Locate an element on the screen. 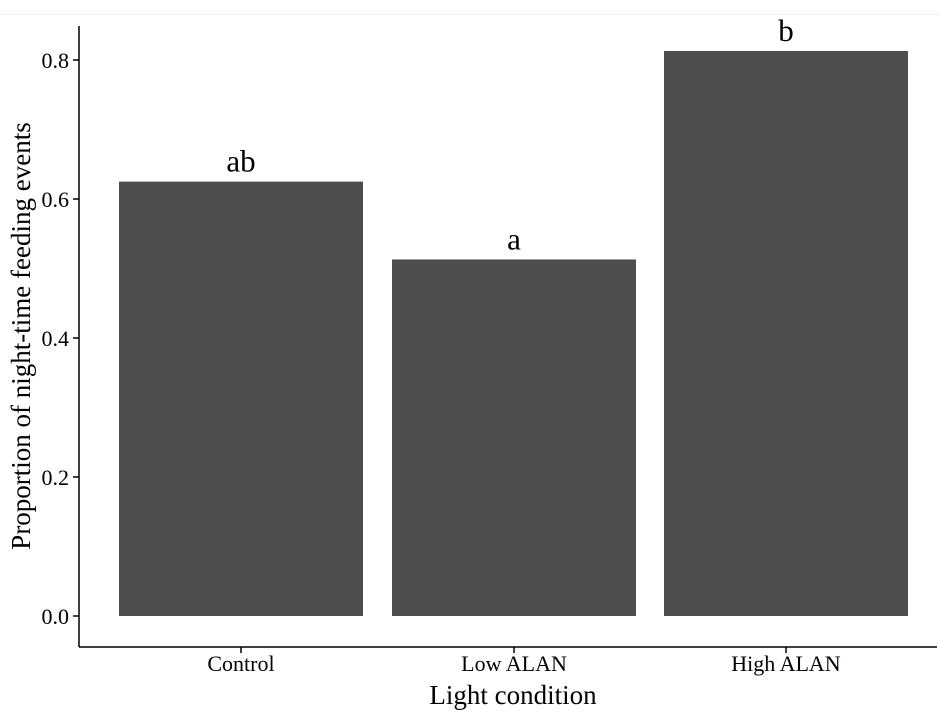  x-axis-title: Light condition is located at coordinates (513, 695).